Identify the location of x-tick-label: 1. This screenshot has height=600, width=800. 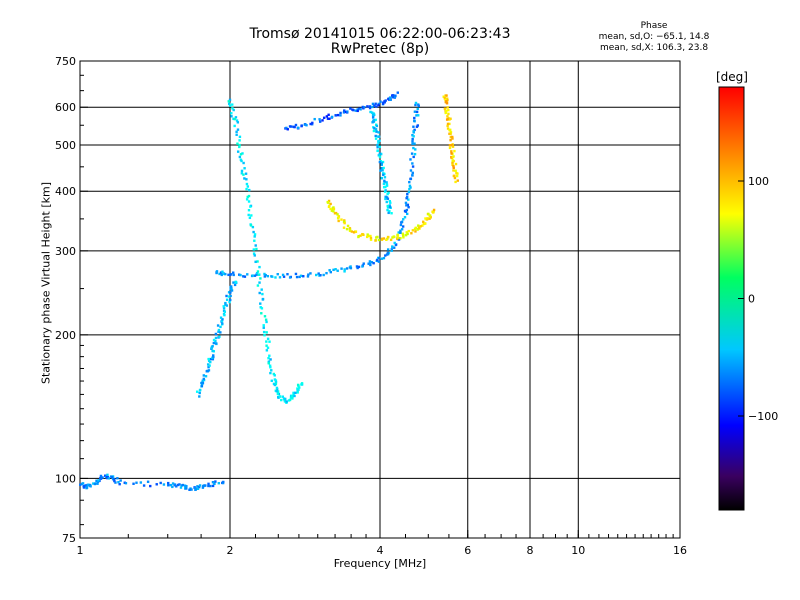
(80, 550).